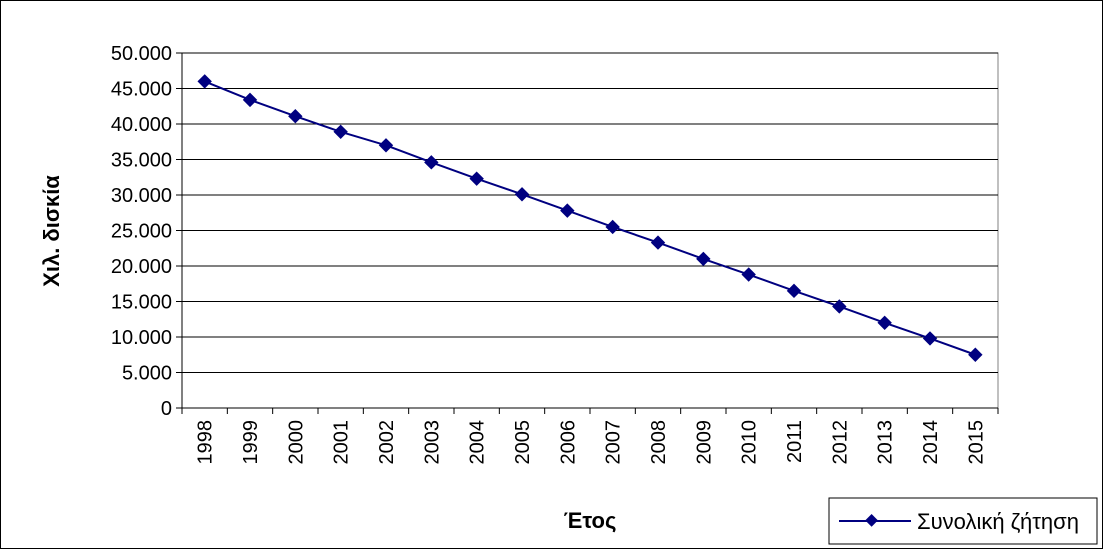 This screenshot has width=1103, height=550. What do you see at coordinates (141, 125) in the screenshot?
I see `y-tick-label: 40.000` at bounding box center [141, 125].